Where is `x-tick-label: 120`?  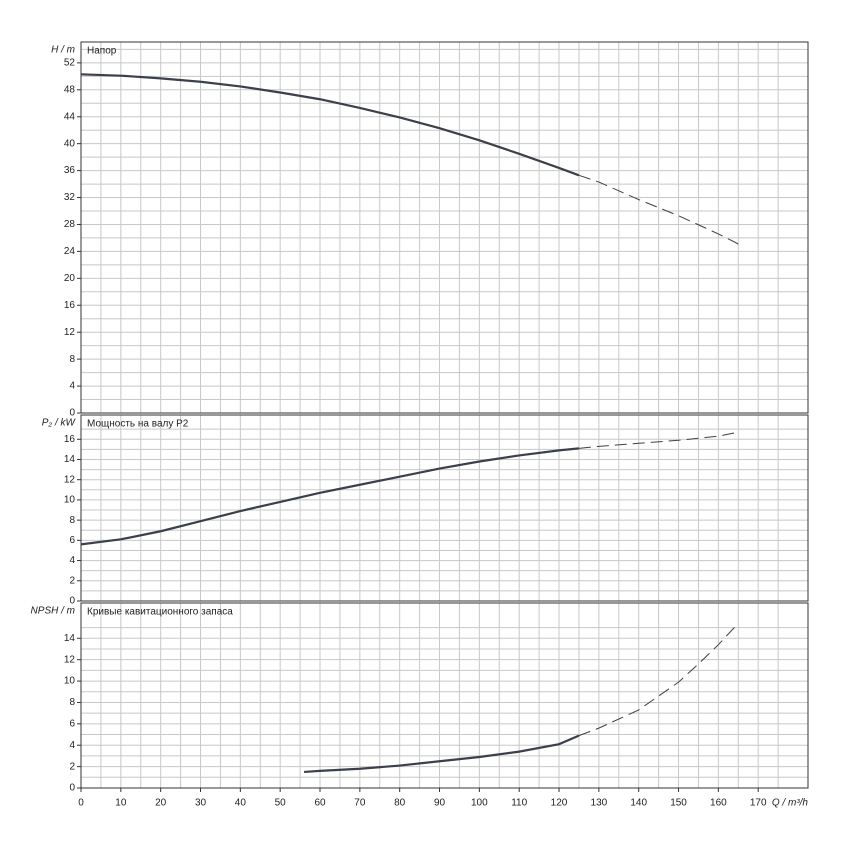 x-tick-label: 120 is located at coordinates (559, 803).